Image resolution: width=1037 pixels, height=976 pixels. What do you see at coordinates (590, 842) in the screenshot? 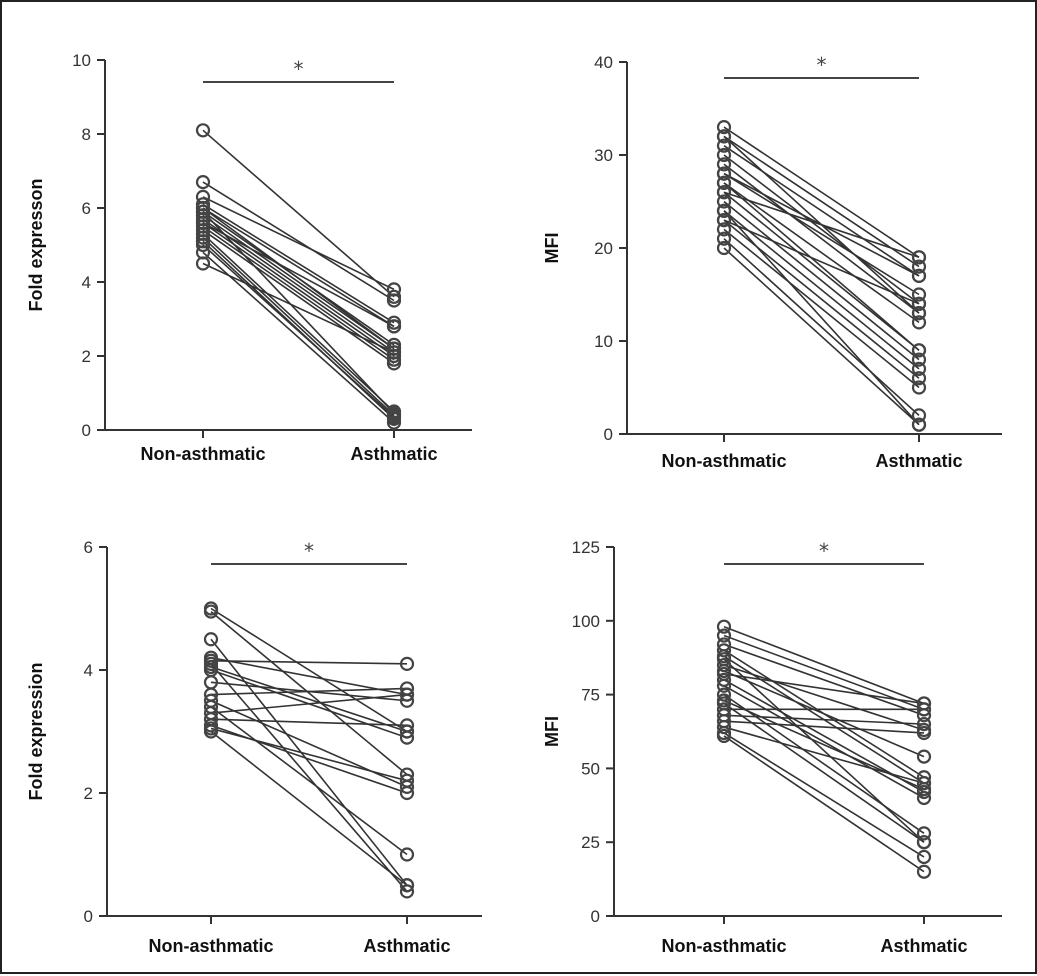
I see `y-tick-label: 25` at bounding box center [590, 842].